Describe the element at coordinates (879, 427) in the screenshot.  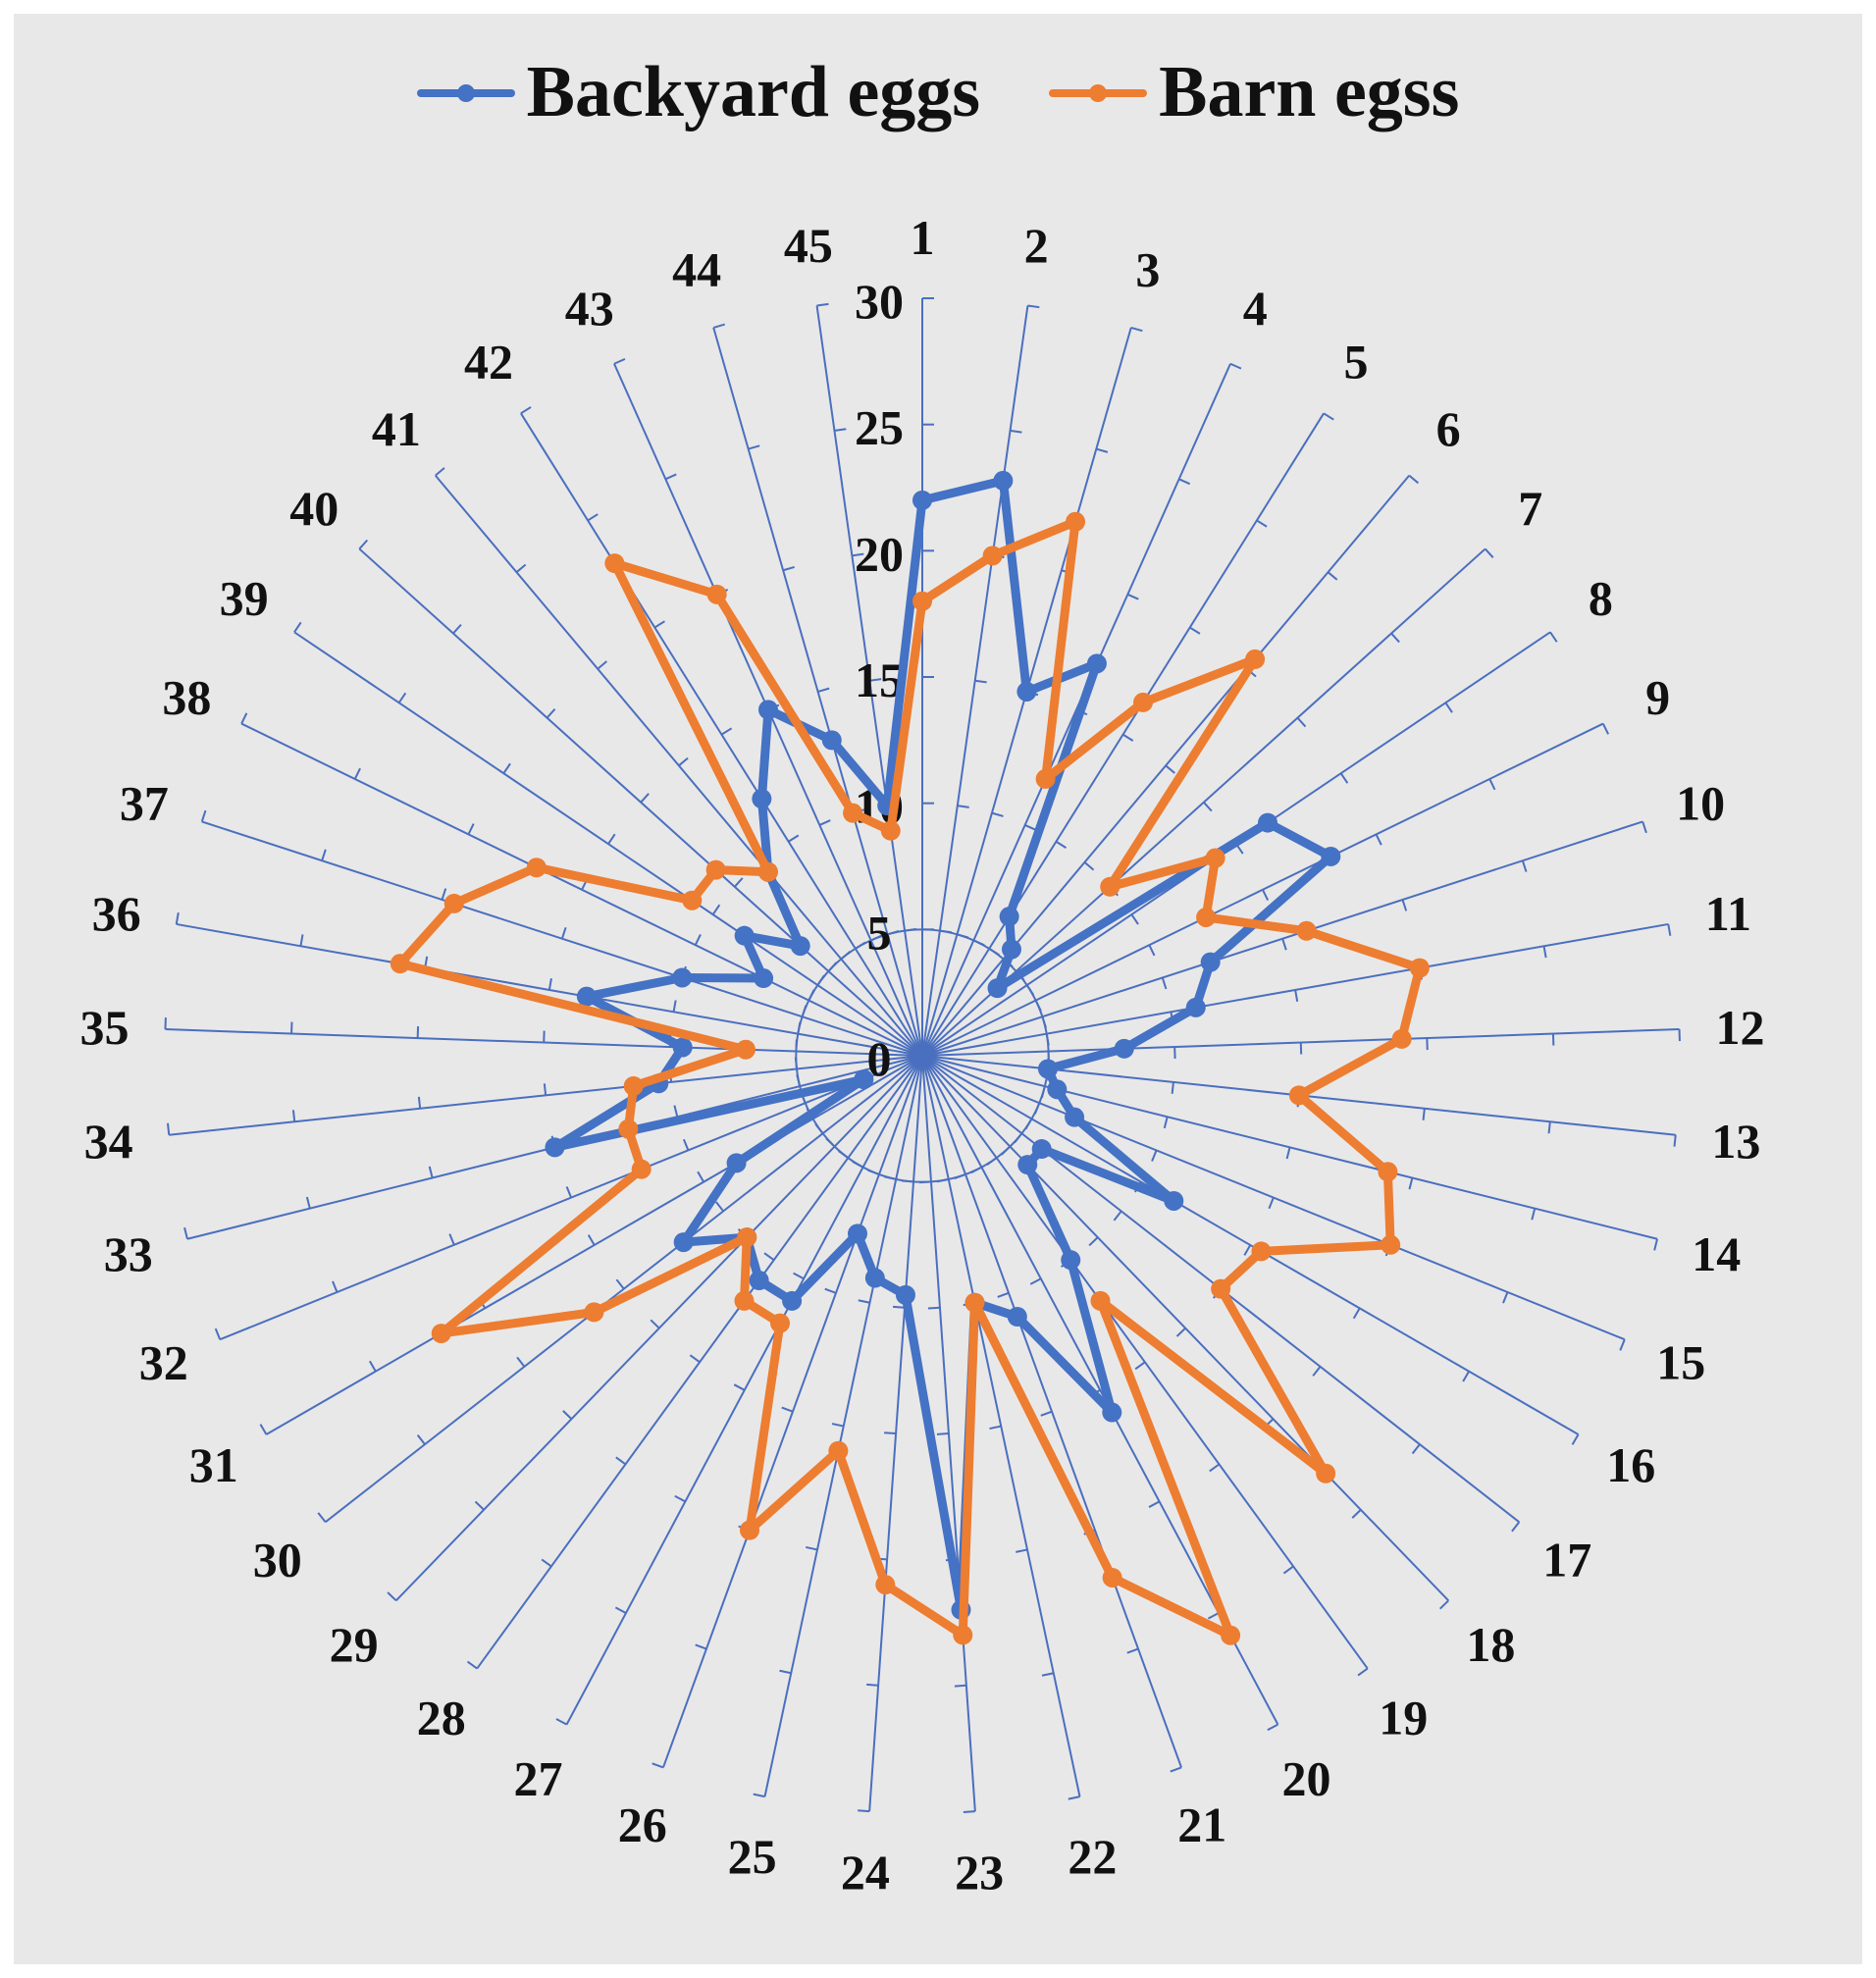
I see `radial-tick-label: 25` at that location.